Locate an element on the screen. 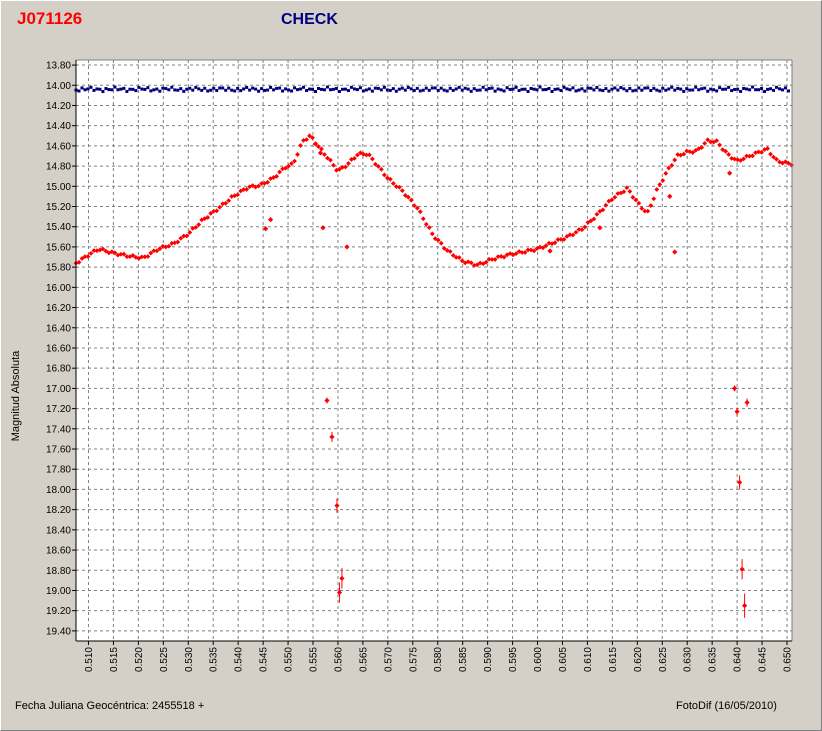 The height and width of the screenshot is (731, 822). y-tick-label: 18.80 is located at coordinates (58, 571).